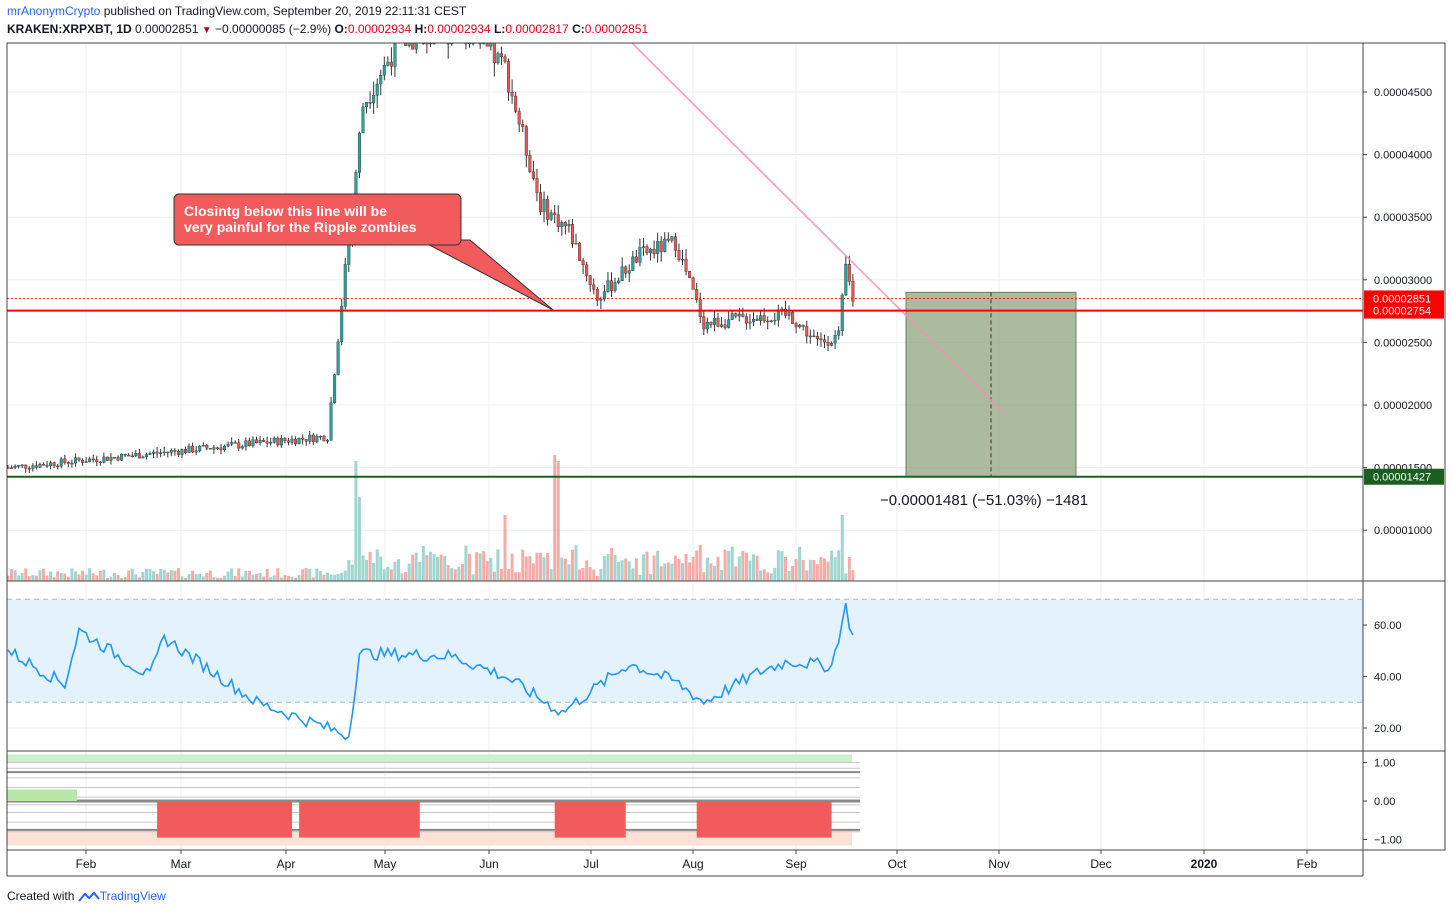  What do you see at coordinates (1404, 298) in the screenshot?
I see `price-tag` at bounding box center [1404, 298].